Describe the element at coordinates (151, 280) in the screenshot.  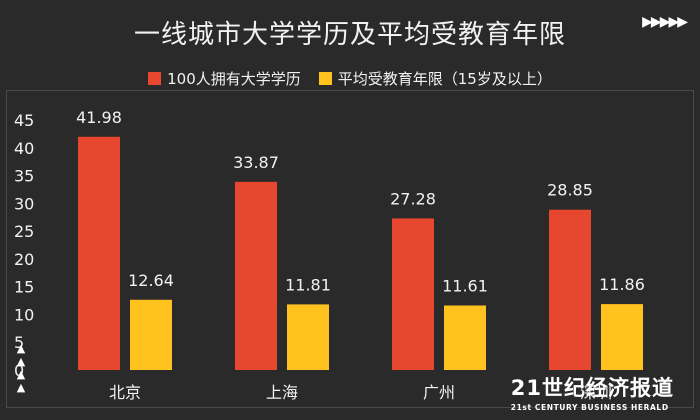
I see `data-label: 12.64` at that location.